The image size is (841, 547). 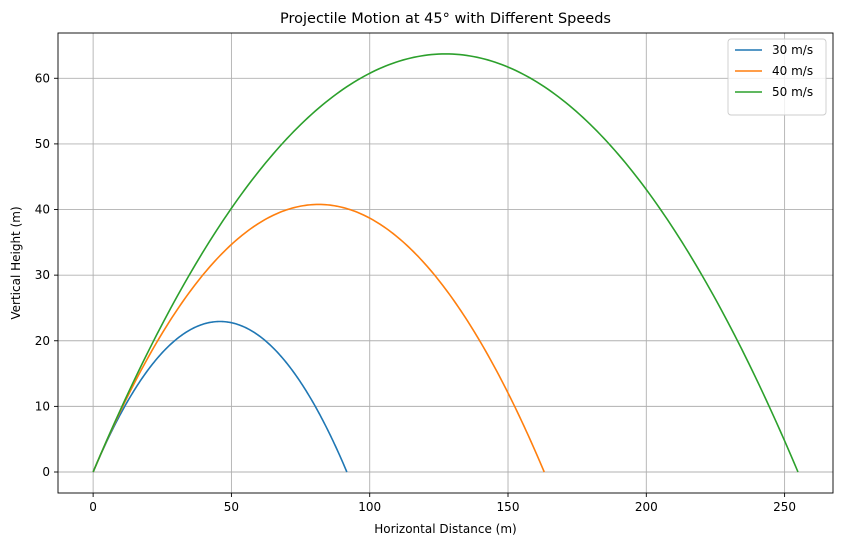 I want to click on x-tick-label: 0, so click(x=93, y=507).